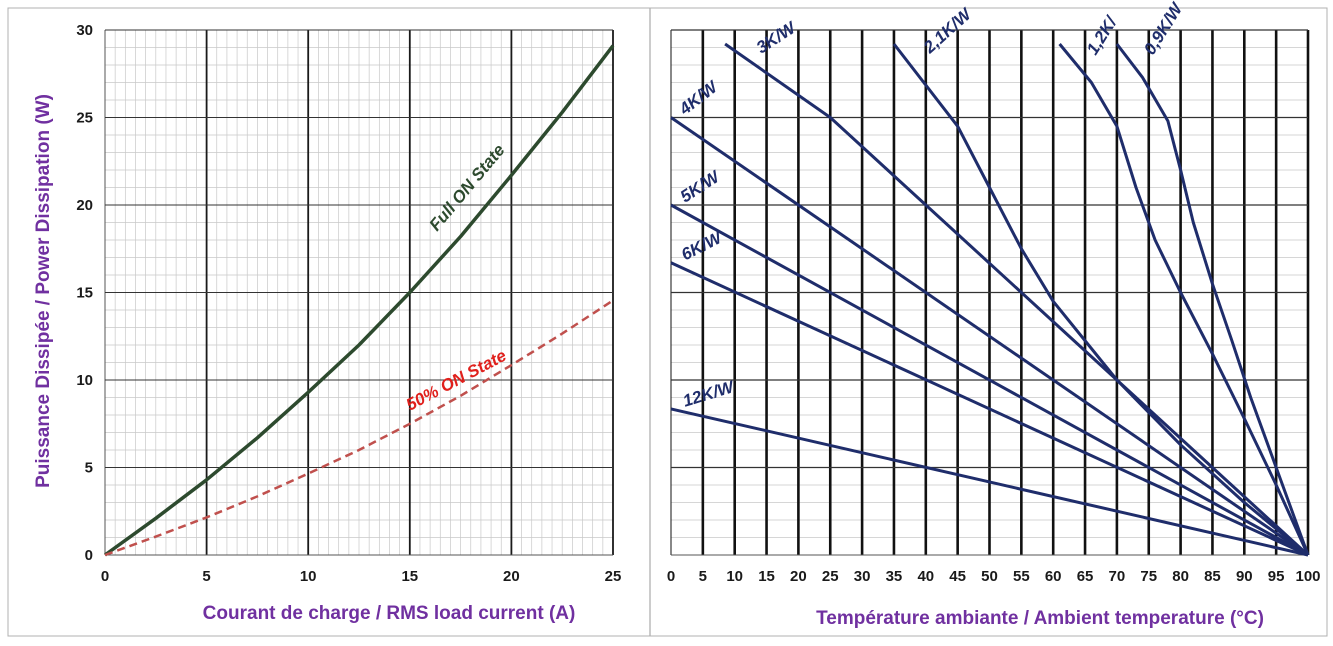 The image size is (1333, 646). I want to click on right-x-tick-label: 40, so click(925, 576).